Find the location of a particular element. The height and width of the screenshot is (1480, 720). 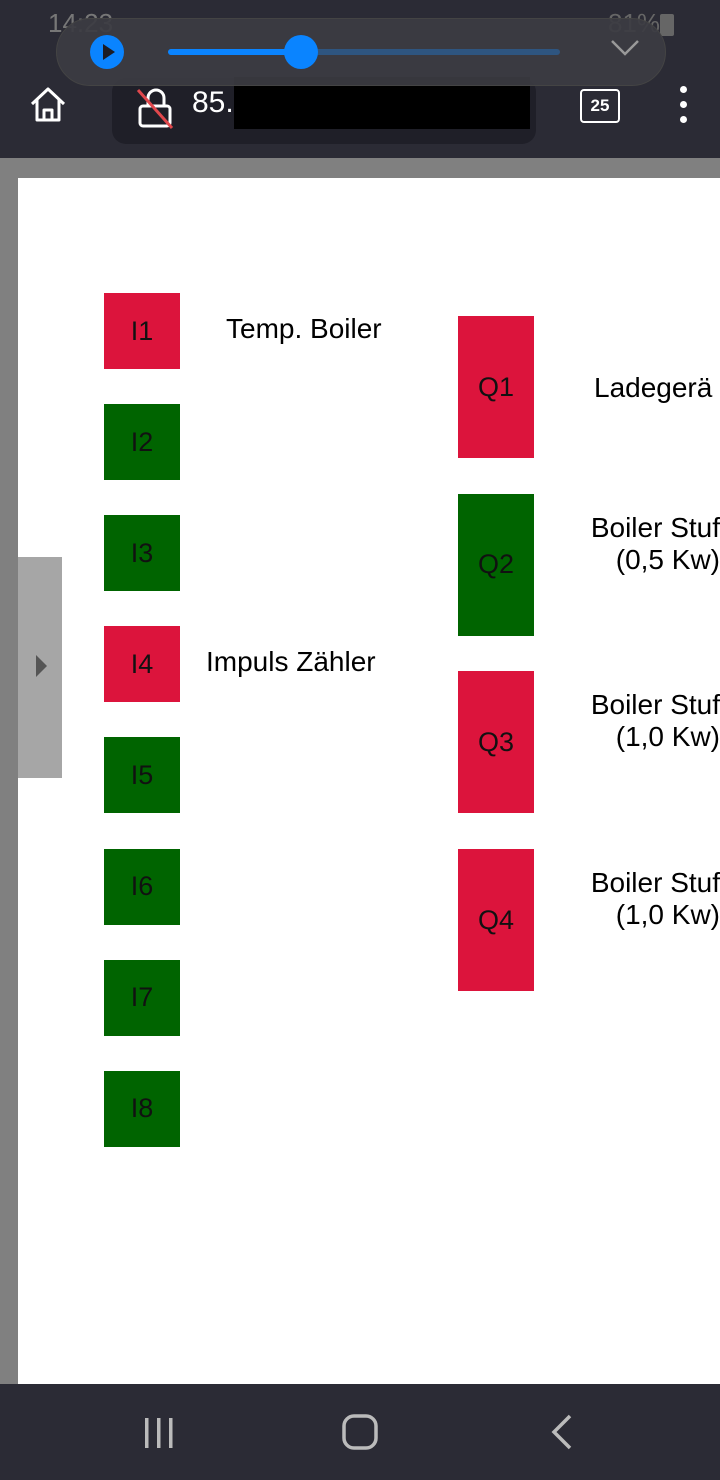

more-menu-icon is located at coordinates (684, 108).